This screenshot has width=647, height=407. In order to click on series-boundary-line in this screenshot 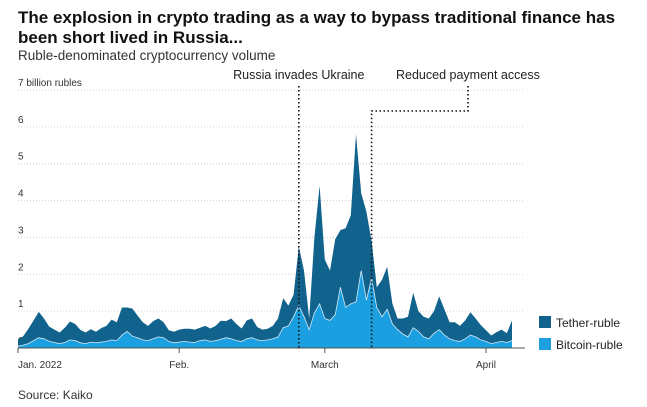, I will do `click(265, 308)`.